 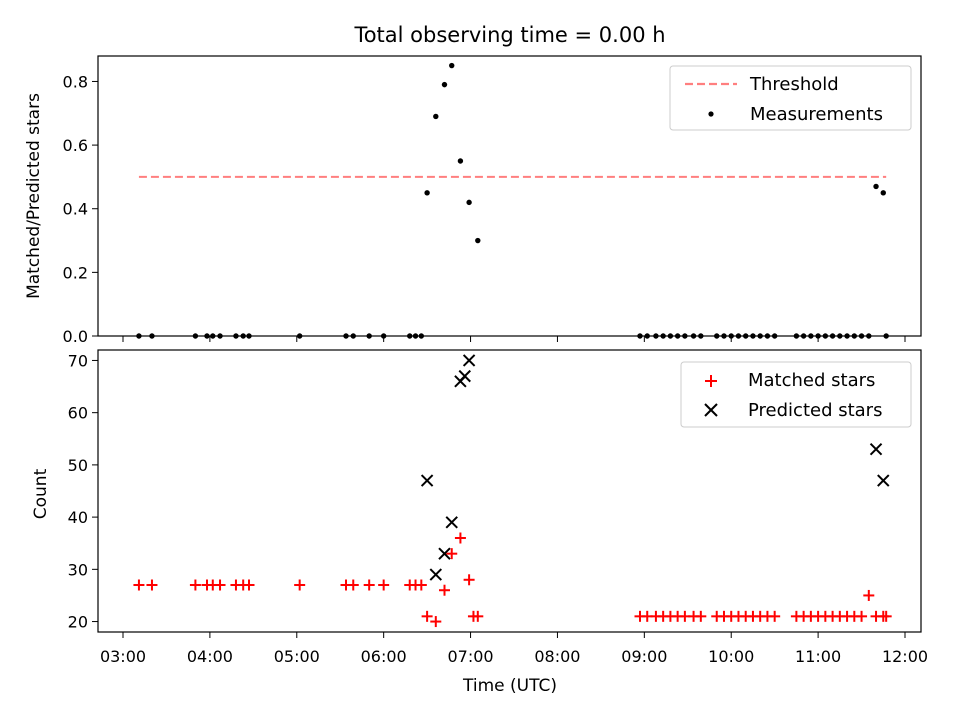 What do you see at coordinates (384, 656) in the screenshot?
I see `time-x-tick-label: 06:00` at bounding box center [384, 656].